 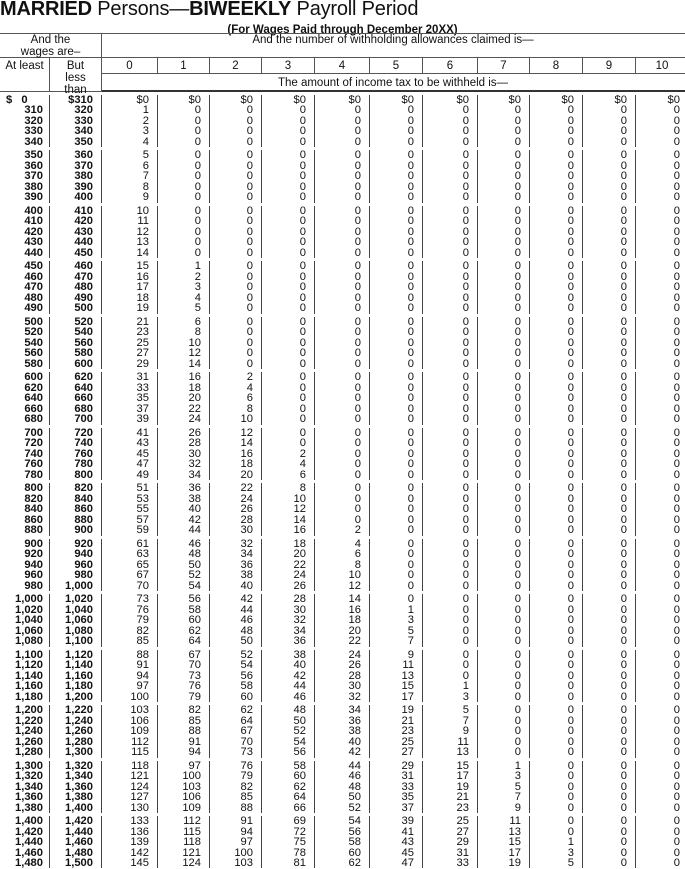 I want to click on withholding-amount-5: 43, so click(x=396, y=842).